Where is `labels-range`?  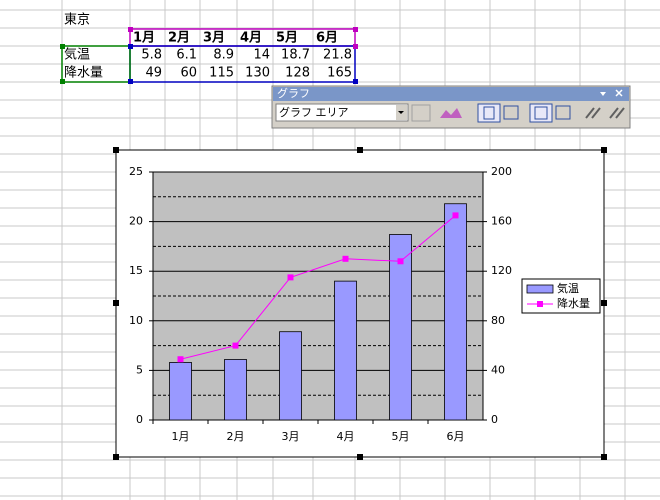
labels-range is located at coordinates (96, 64).